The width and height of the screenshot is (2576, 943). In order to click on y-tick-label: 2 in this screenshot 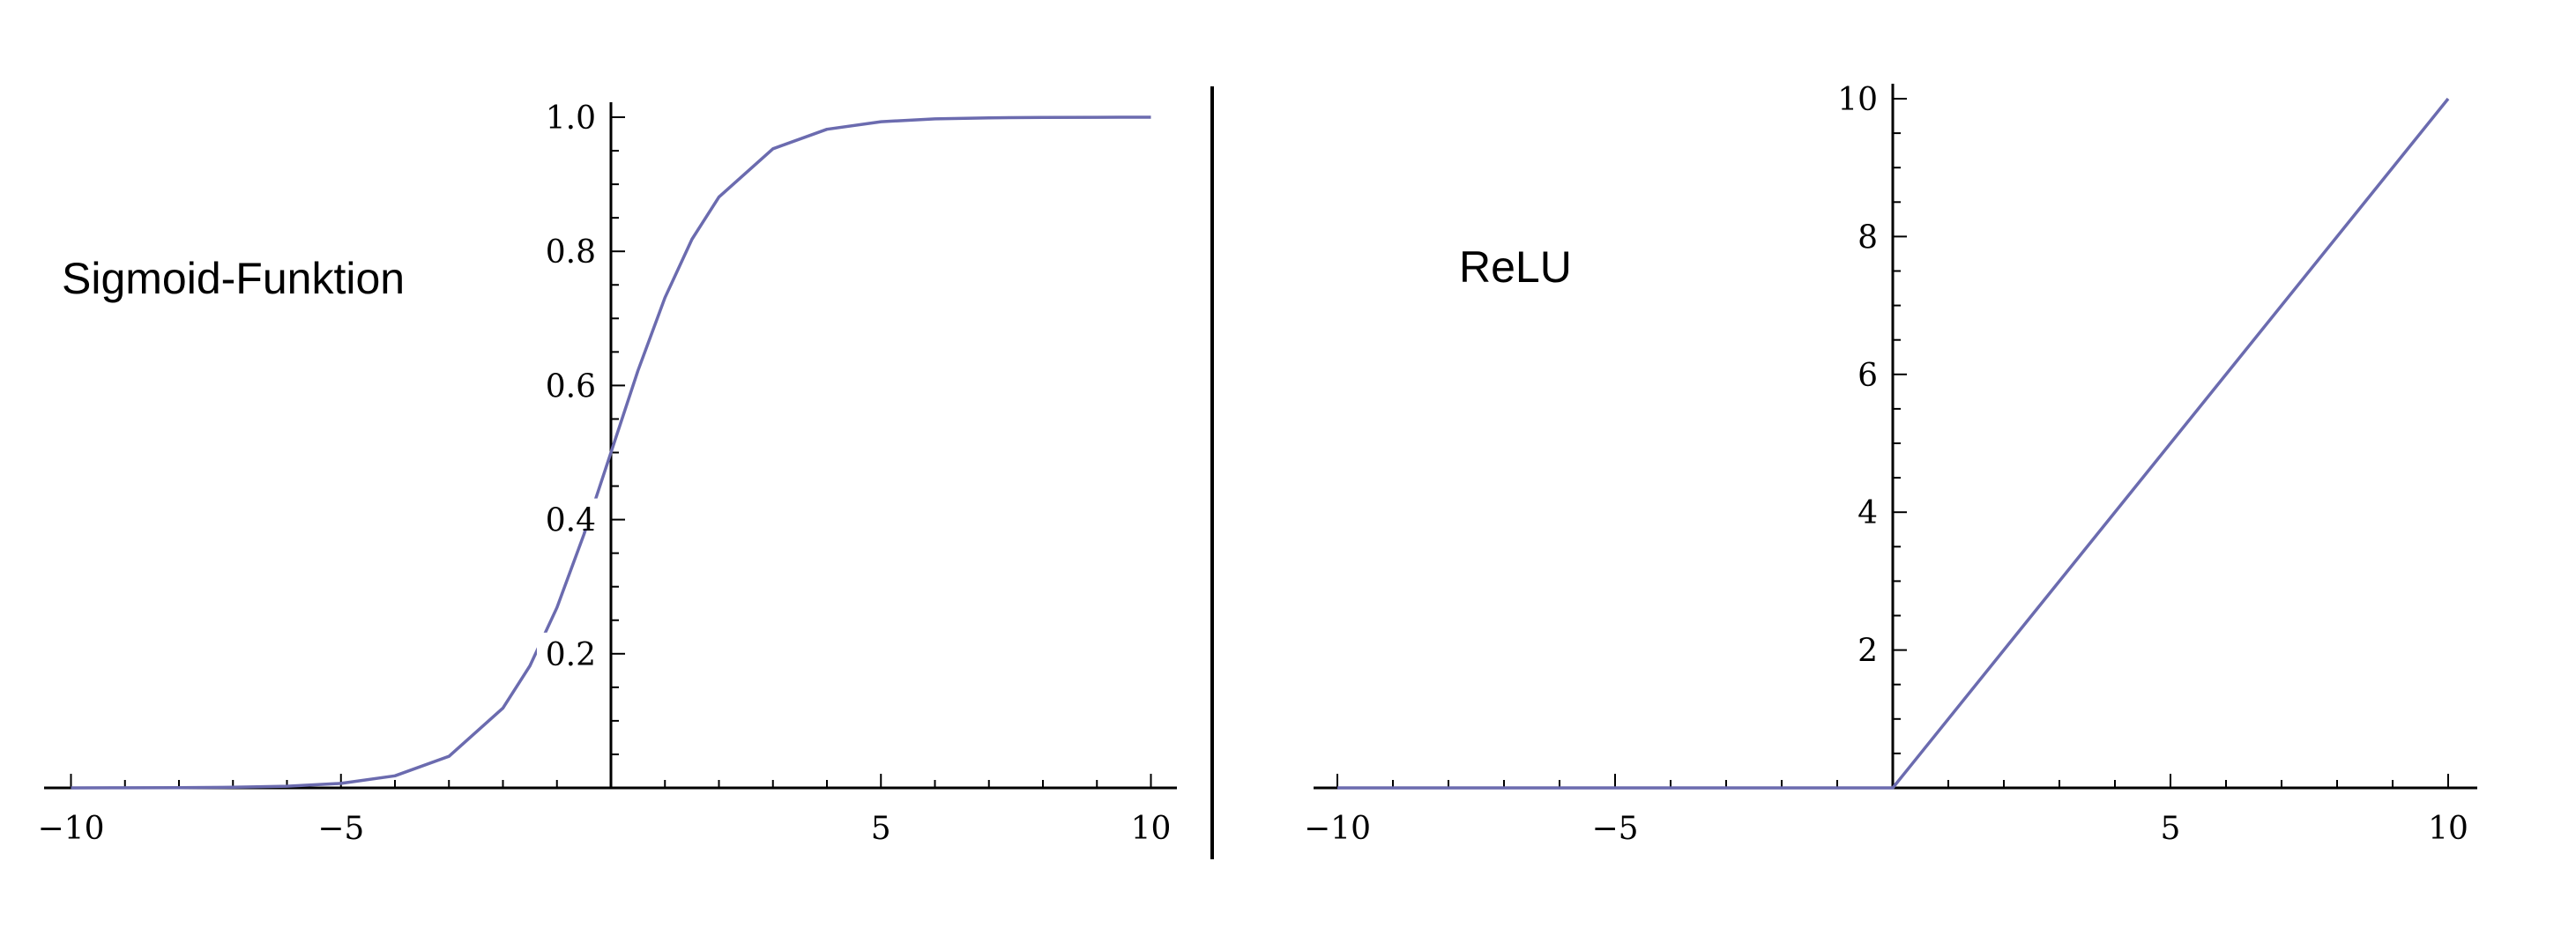, I will do `click(1868, 652)`.